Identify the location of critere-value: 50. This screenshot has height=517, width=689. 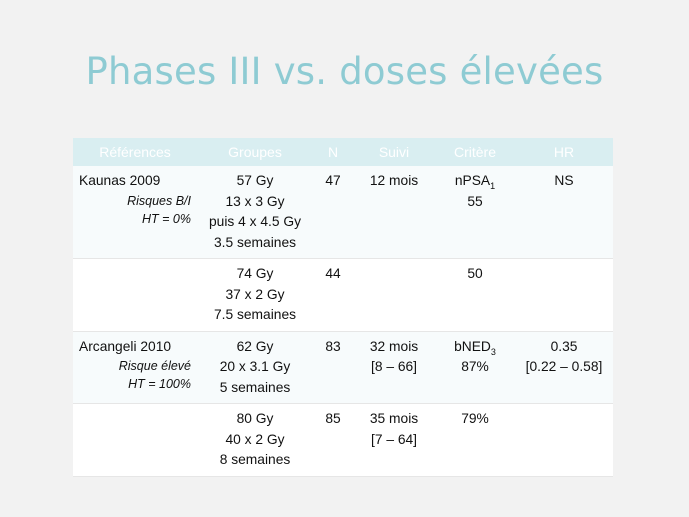
(475, 274).